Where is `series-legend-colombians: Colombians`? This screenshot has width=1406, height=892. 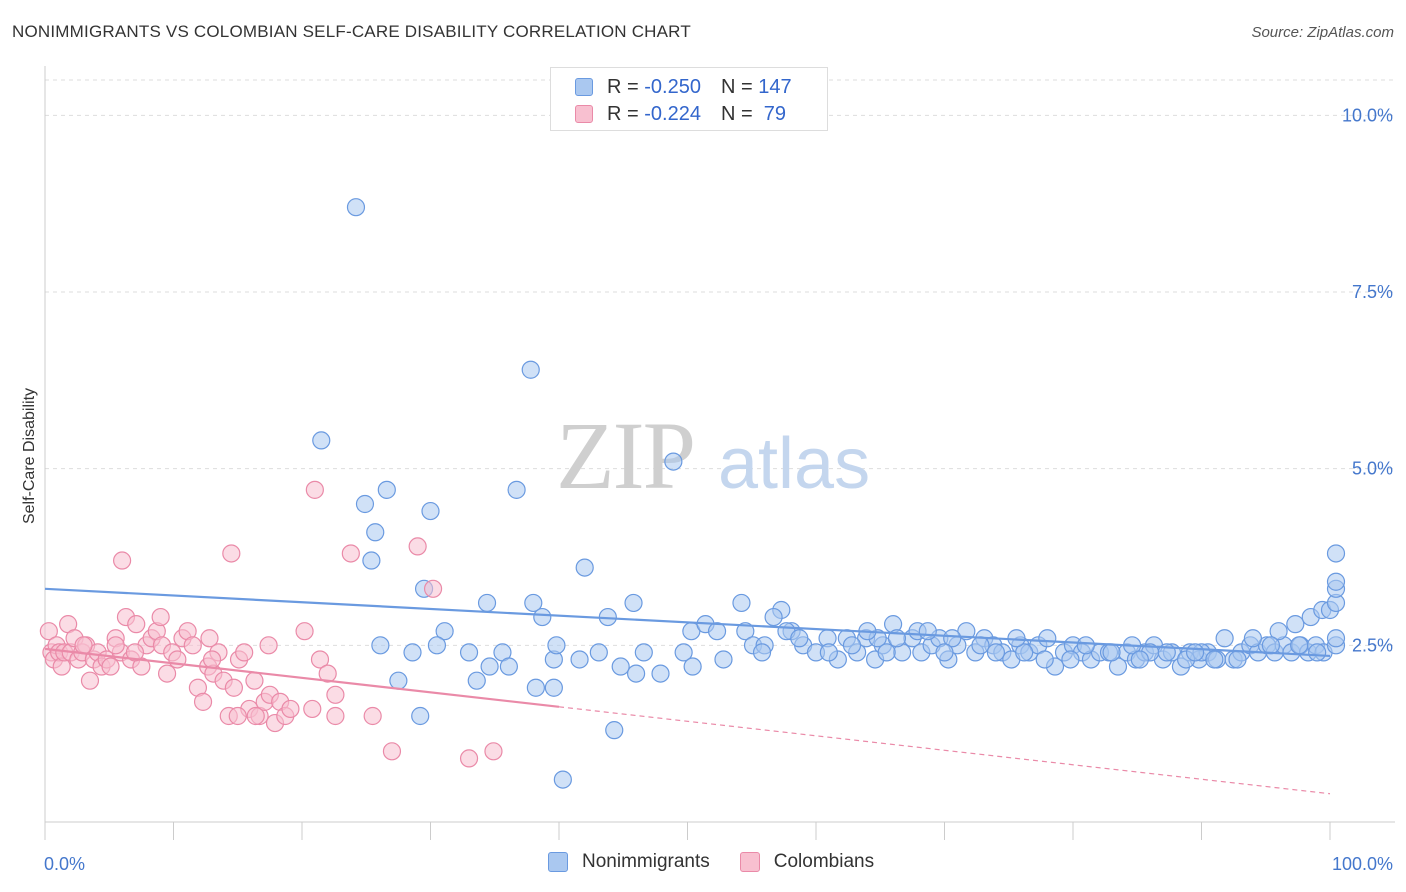
series-legend-colombians: Colombians is located at coordinates (807, 862).